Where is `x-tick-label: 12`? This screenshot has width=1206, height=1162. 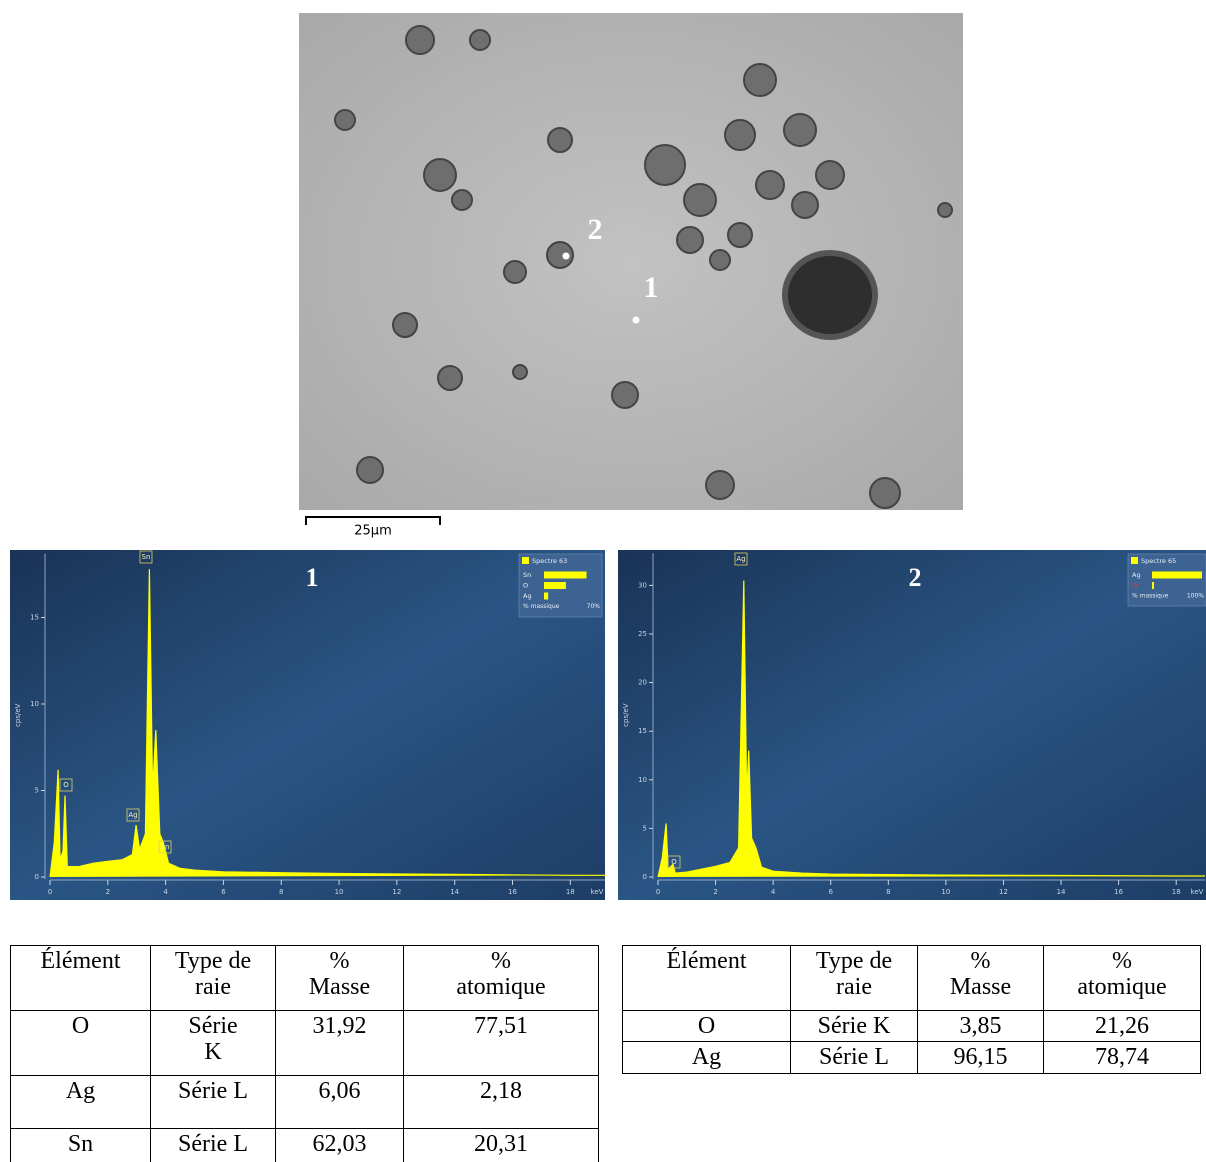 x-tick-label: 12 is located at coordinates (1003, 892).